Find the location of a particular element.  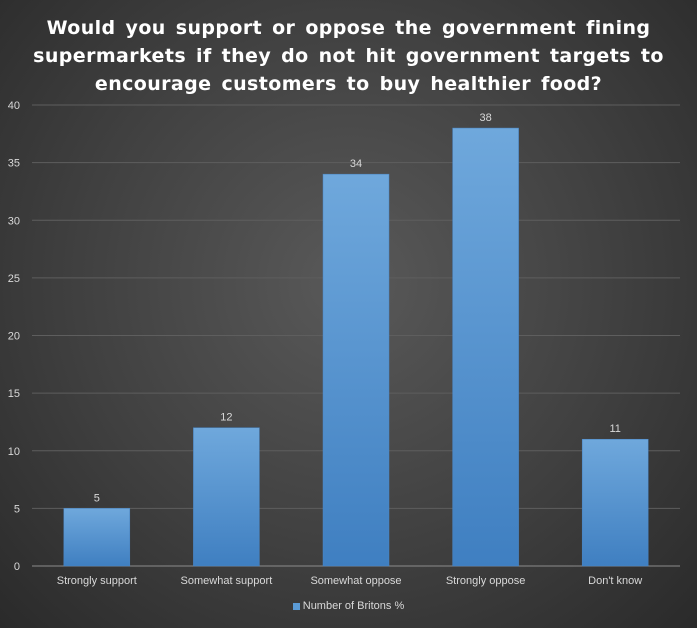

x-tick-label: Somewhat oppose is located at coordinates (355, 581).